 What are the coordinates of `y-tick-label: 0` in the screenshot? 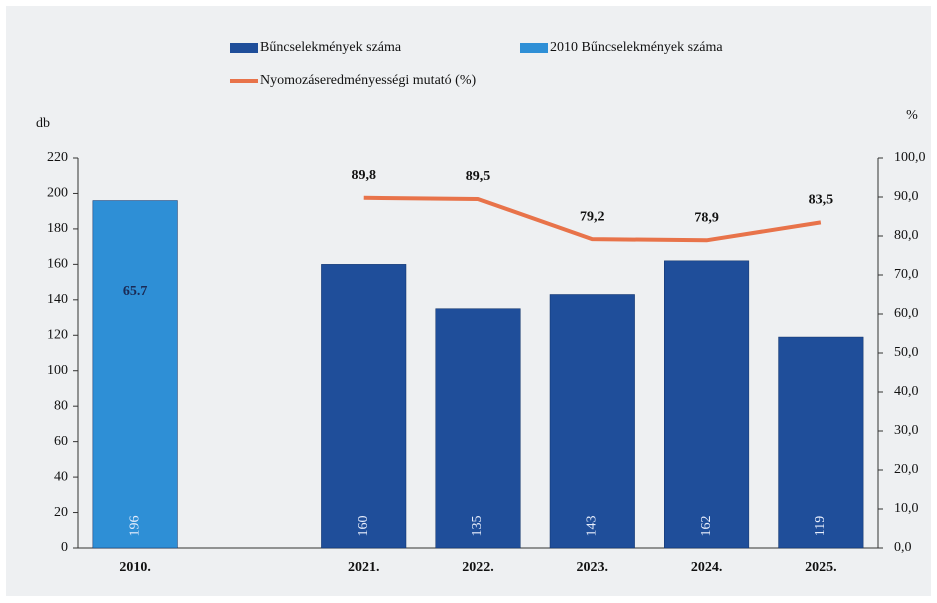 It's located at (64, 547).